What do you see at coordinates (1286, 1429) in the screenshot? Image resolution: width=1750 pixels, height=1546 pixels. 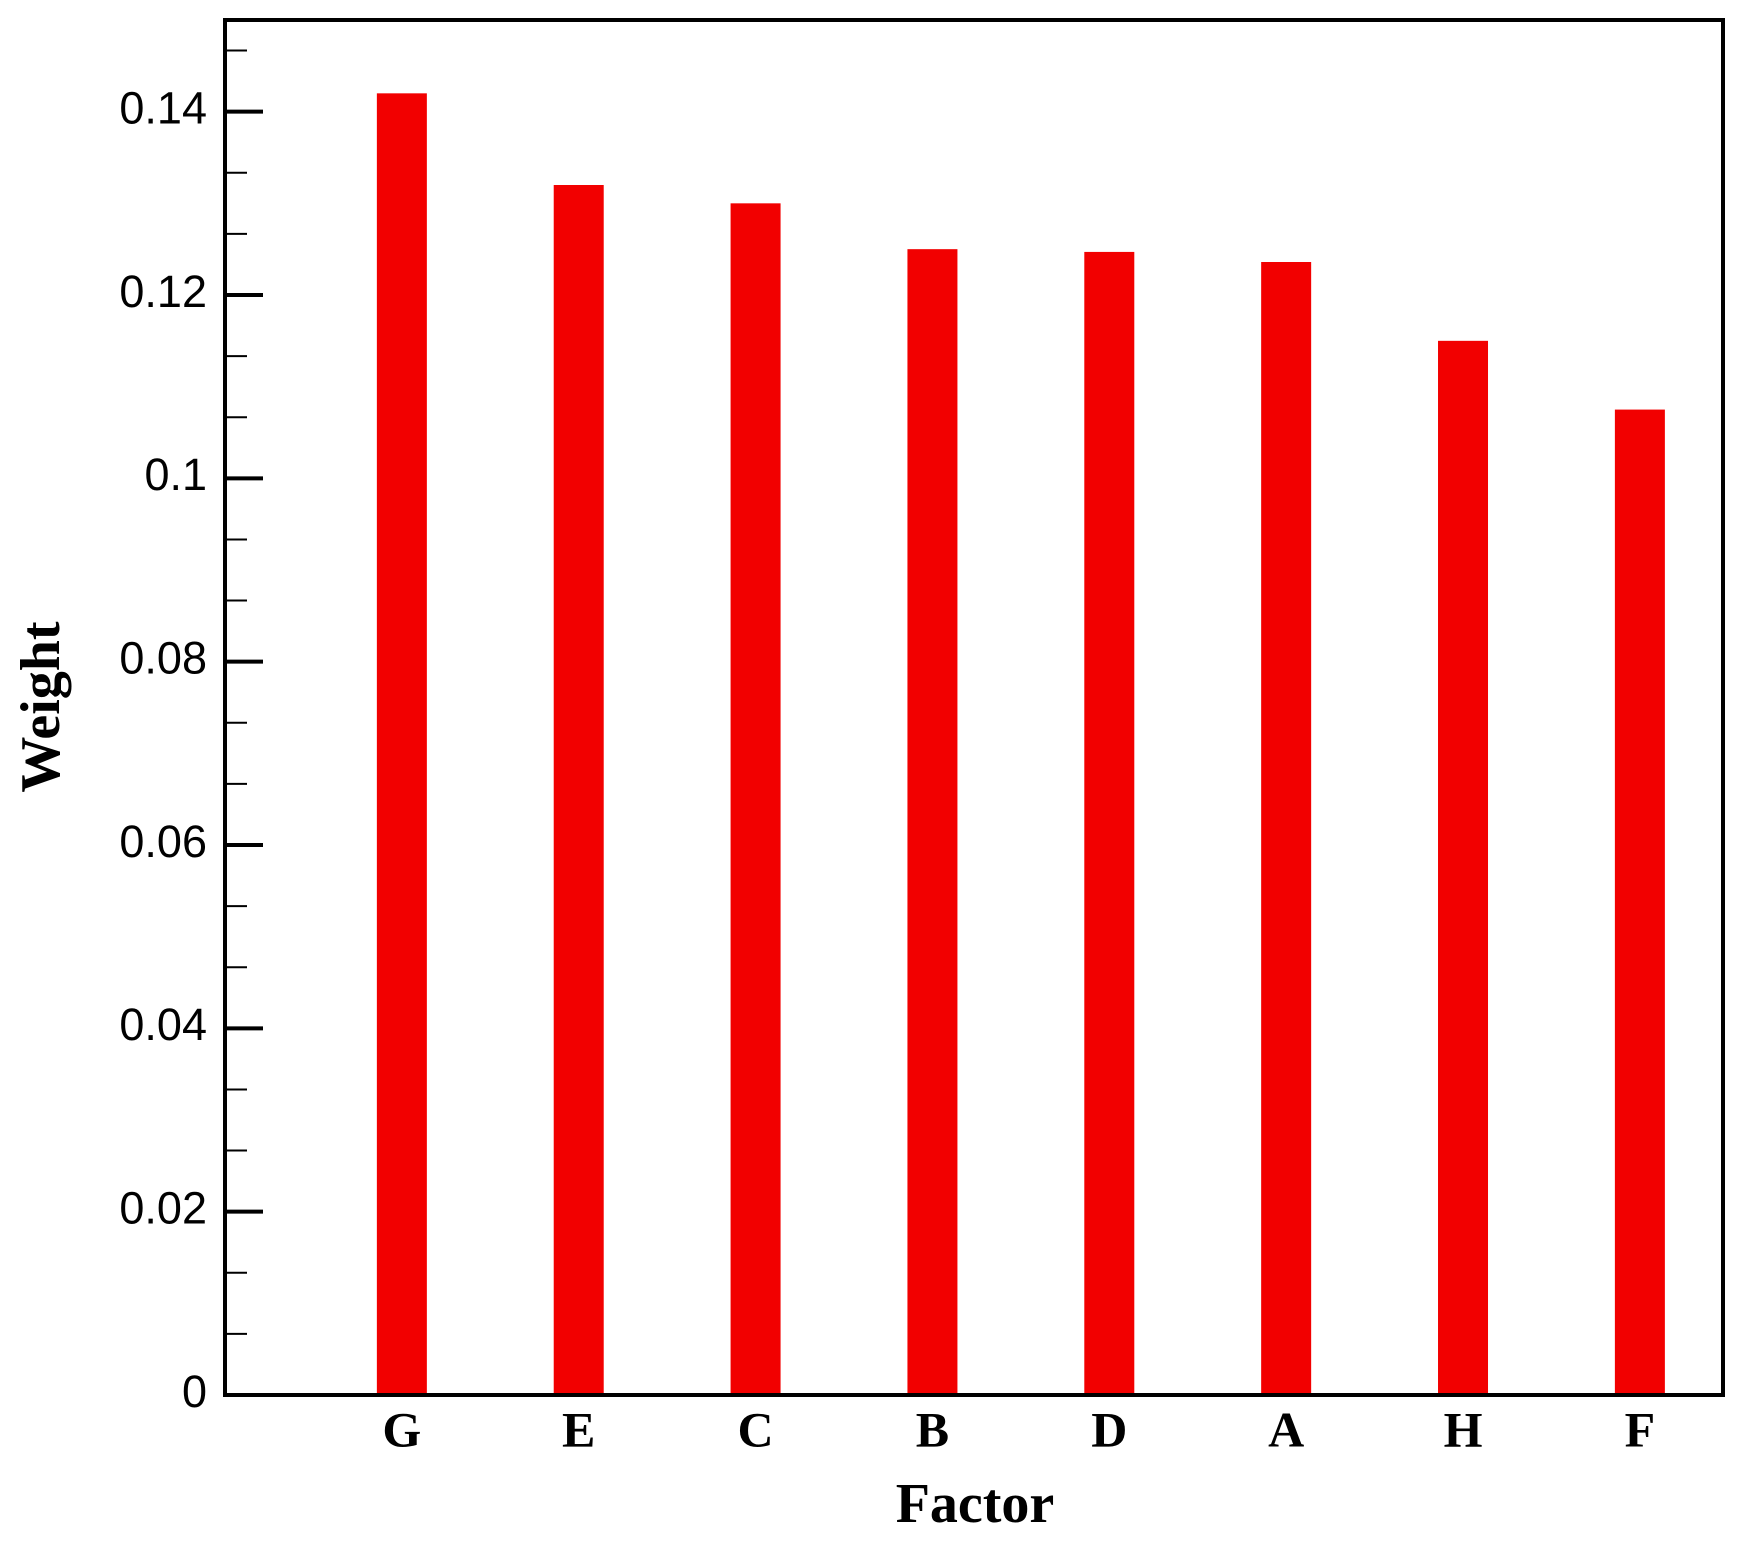 I see `x-tick-label: A` at bounding box center [1286, 1429].